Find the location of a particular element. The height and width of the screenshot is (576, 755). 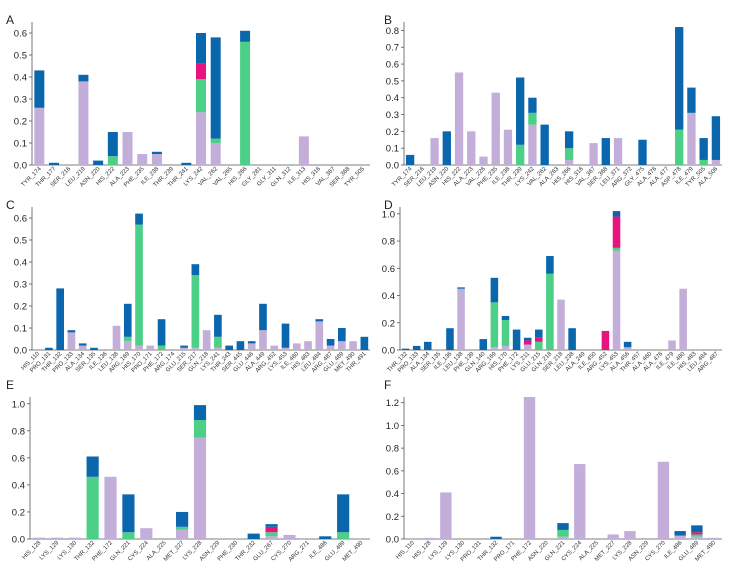

y-tick-label: 0.2 is located at coordinates (392, 132).